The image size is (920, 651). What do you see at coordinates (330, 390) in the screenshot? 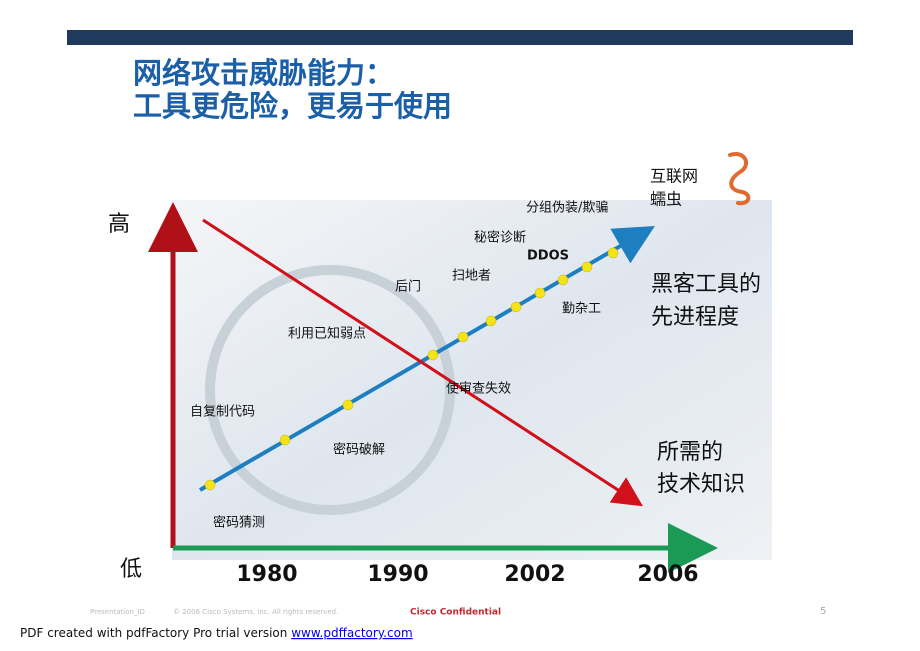
I see `magnifier` at bounding box center [330, 390].